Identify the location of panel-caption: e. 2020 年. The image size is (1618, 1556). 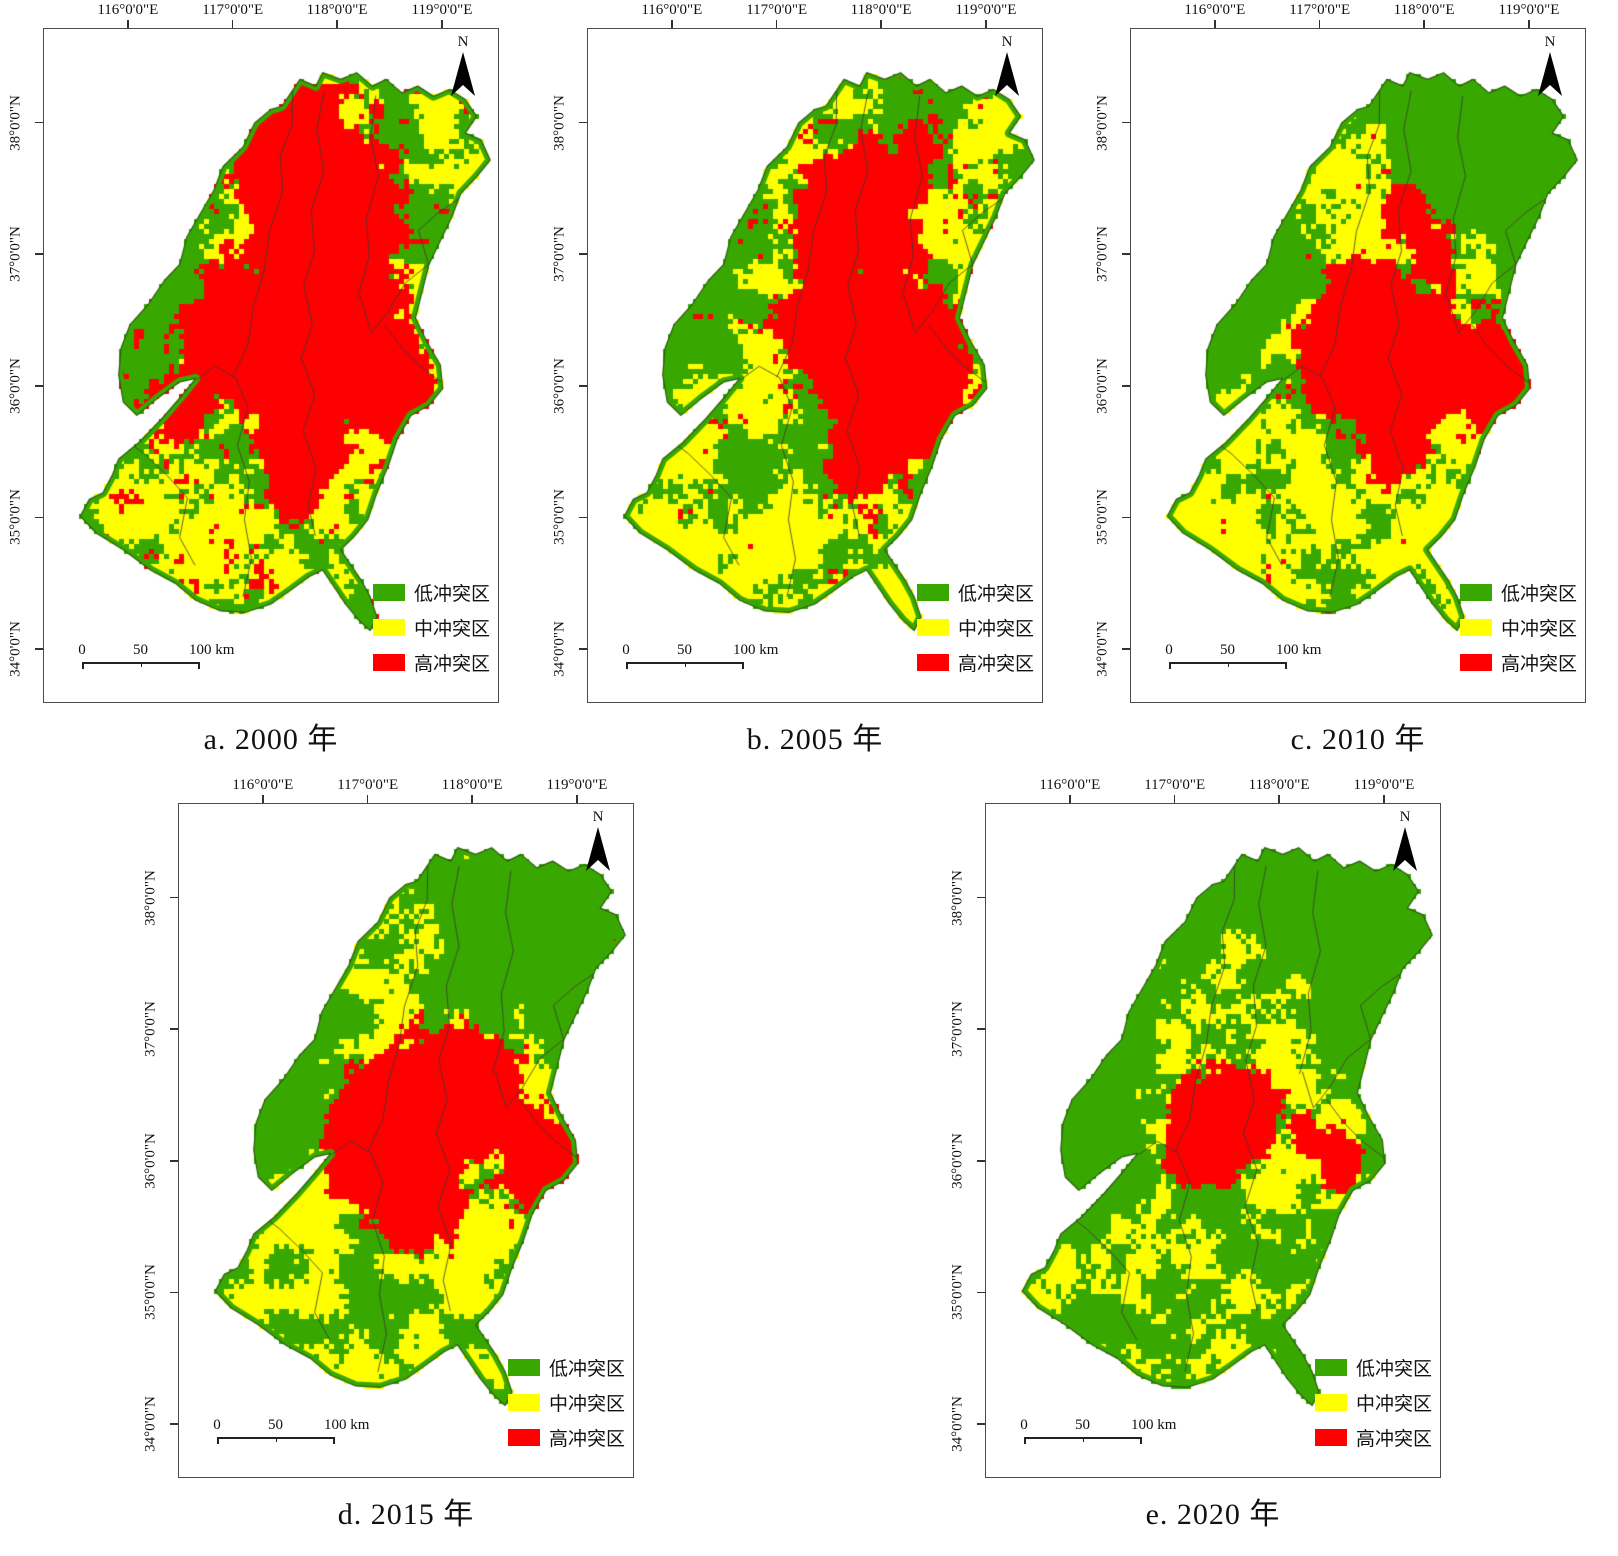
(1213, 1514).